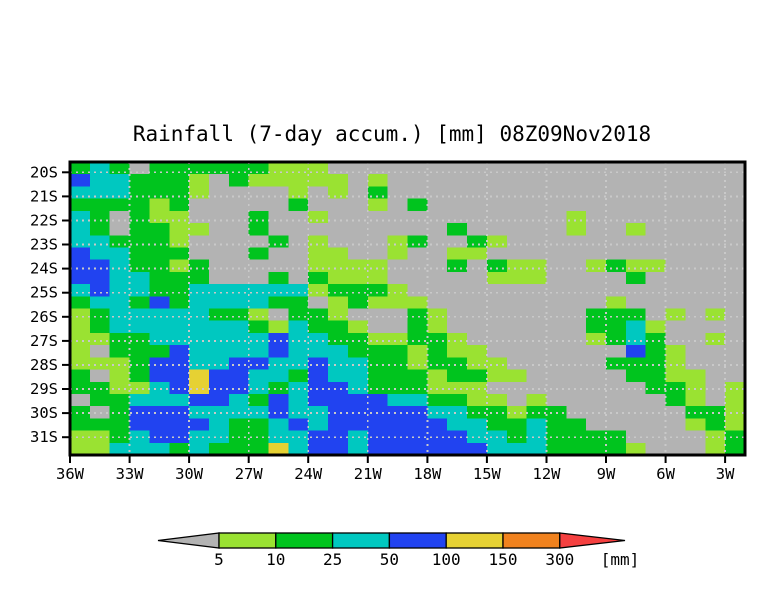 The image size is (784, 612). Describe the element at coordinates (44, 341) in the screenshot. I see `y-tick-label: 27S` at that location.